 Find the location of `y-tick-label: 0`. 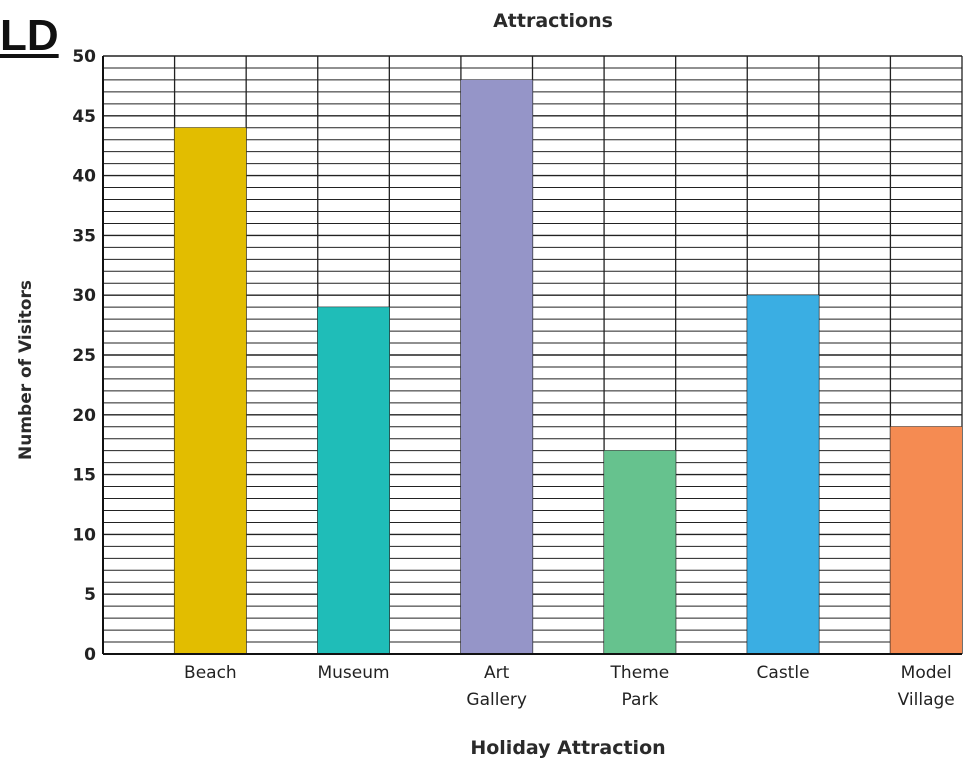

y-tick-label: 0 is located at coordinates (90, 655).